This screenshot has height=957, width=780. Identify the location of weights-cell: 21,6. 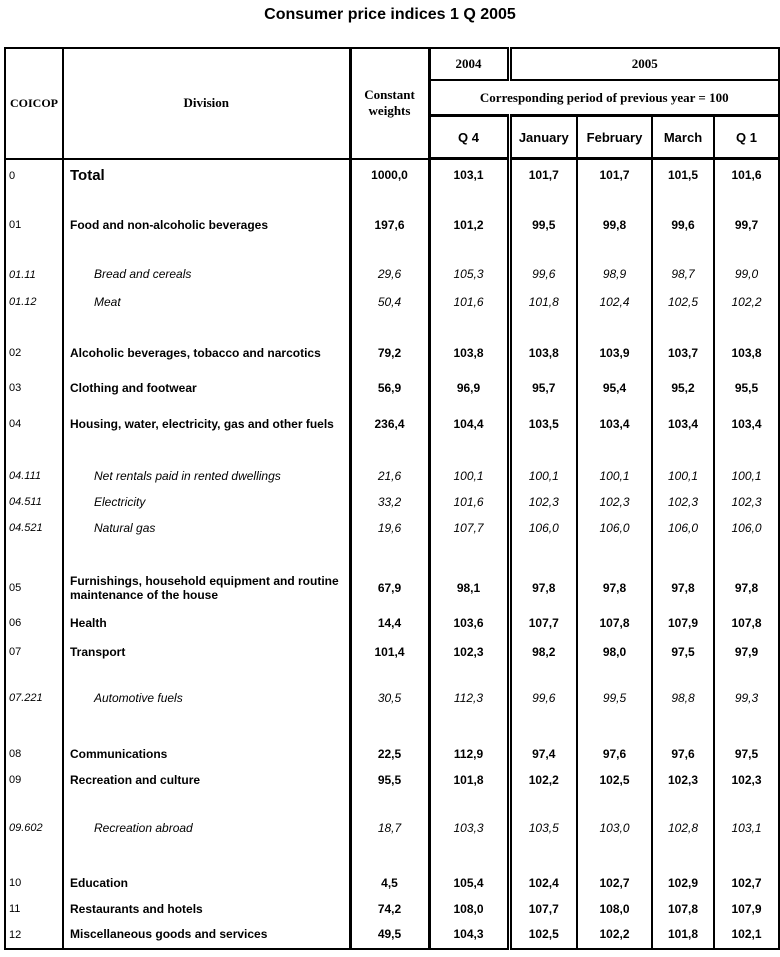
(388, 476).